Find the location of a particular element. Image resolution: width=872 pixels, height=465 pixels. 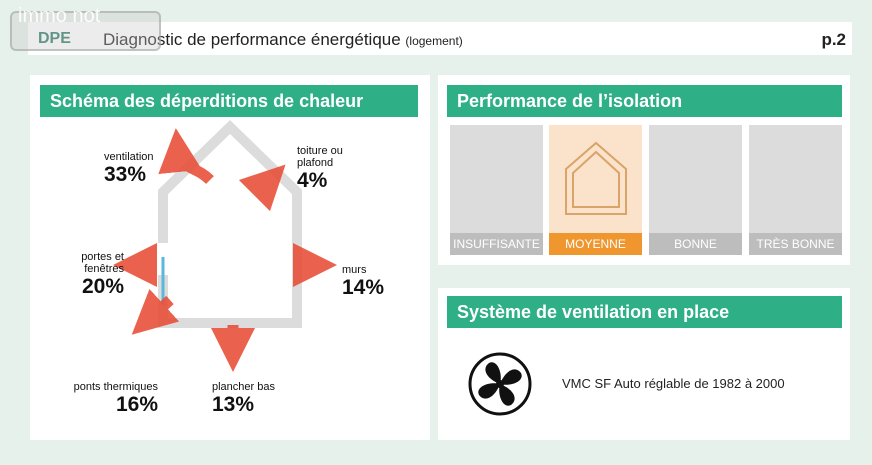

item-label: toiture ou plafond is located at coordinates (320, 157).